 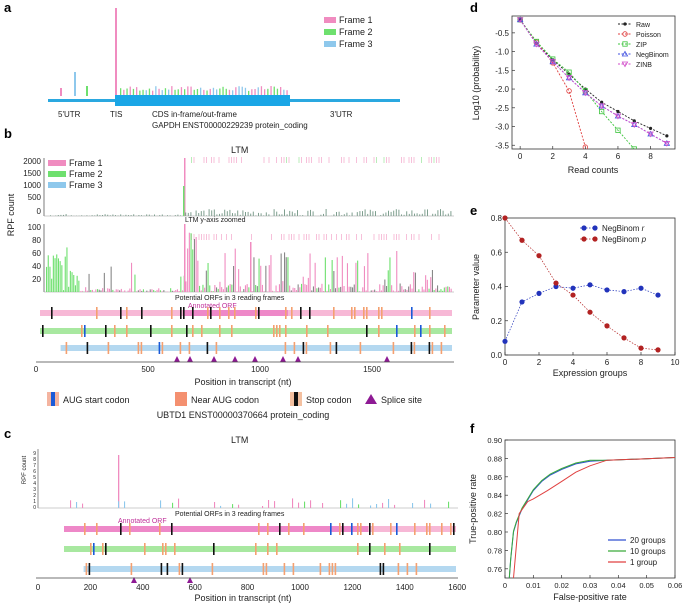 What do you see at coordinates (561, 585) in the screenshot?
I see `f-xtick-0.02: 0.02` at bounding box center [561, 585].